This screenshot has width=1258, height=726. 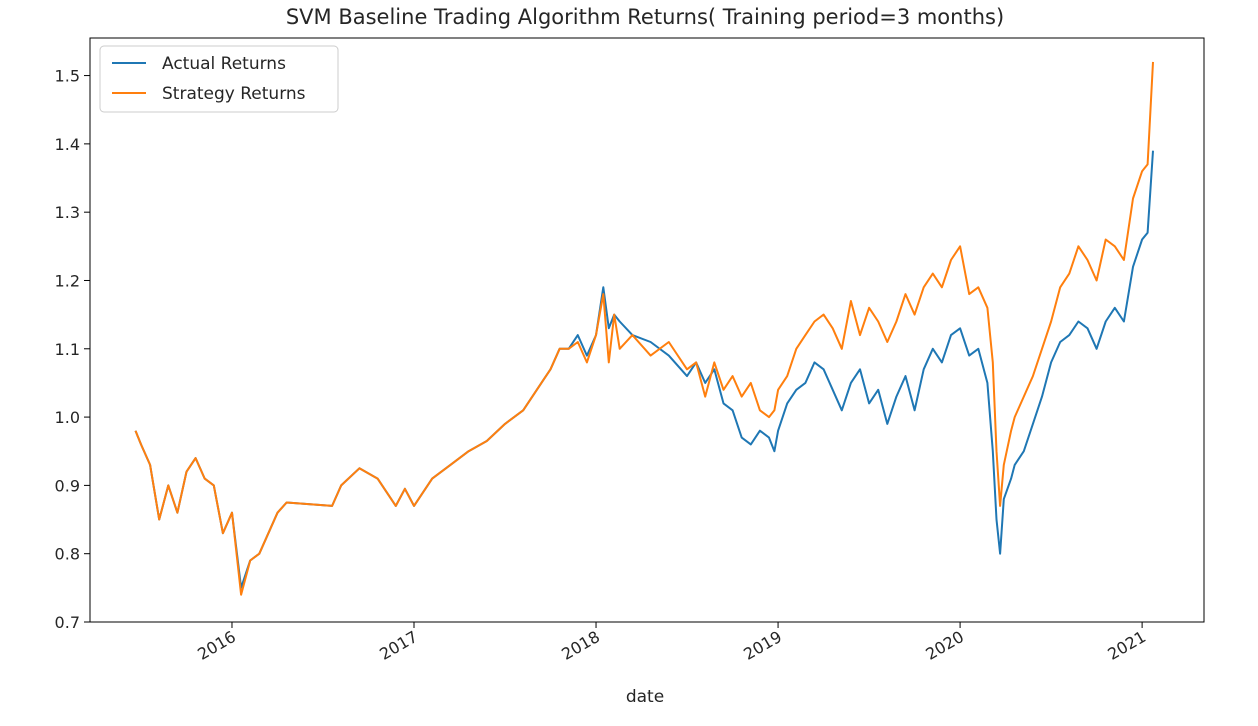 I want to click on y-axis: 0.7 0.8 0.9 1.0 1.1 1.2 1.3 1.4 1.5, so click(x=72, y=349).